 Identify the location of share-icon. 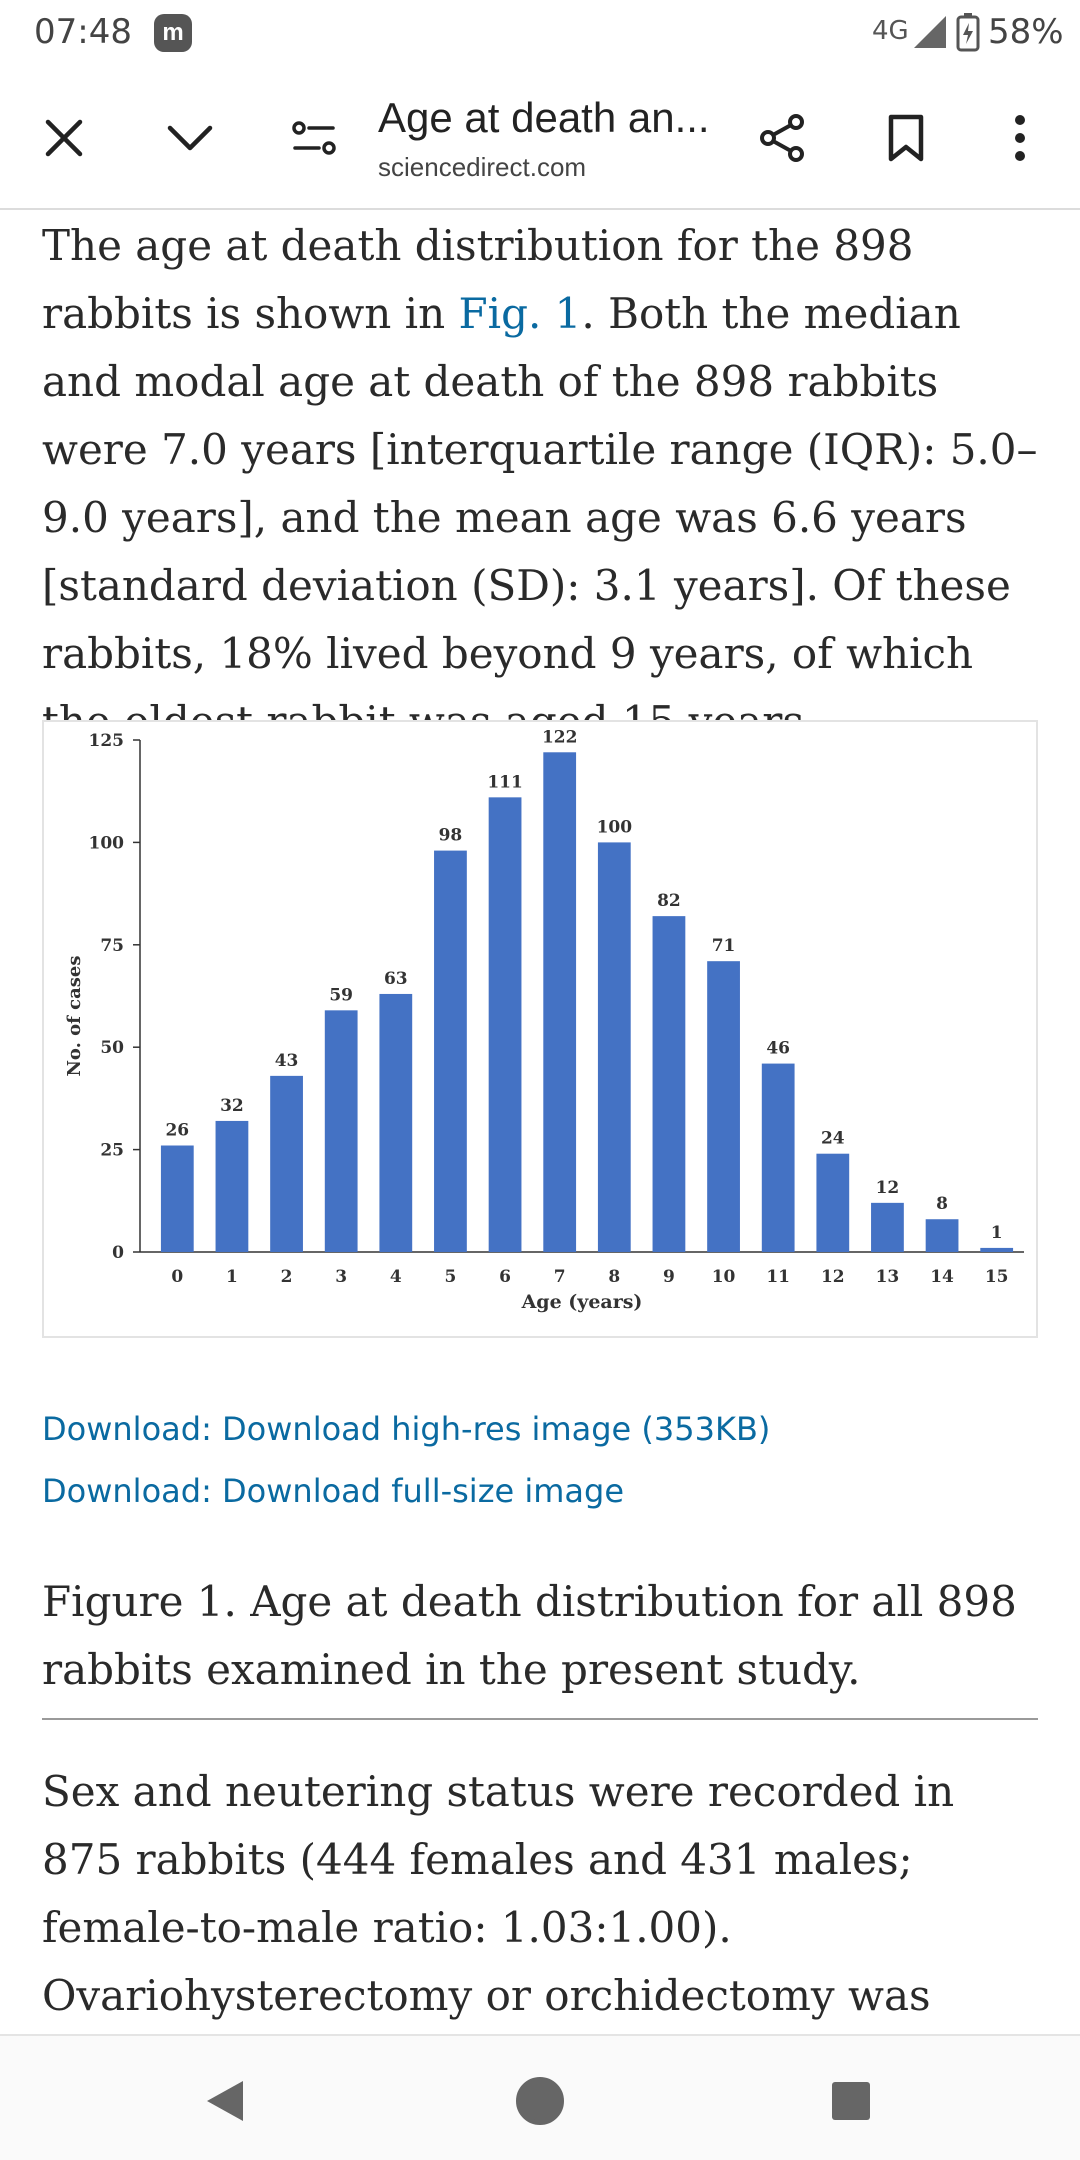
(782, 138).